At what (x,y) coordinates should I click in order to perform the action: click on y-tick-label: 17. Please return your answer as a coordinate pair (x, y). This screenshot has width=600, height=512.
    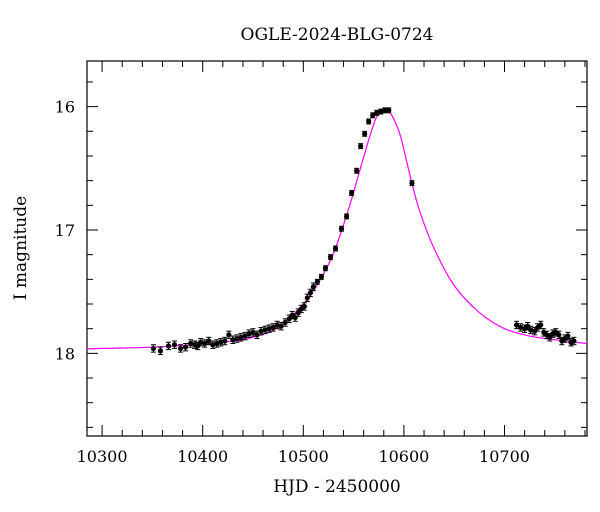
    Looking at the image, I should click on (65, 230).